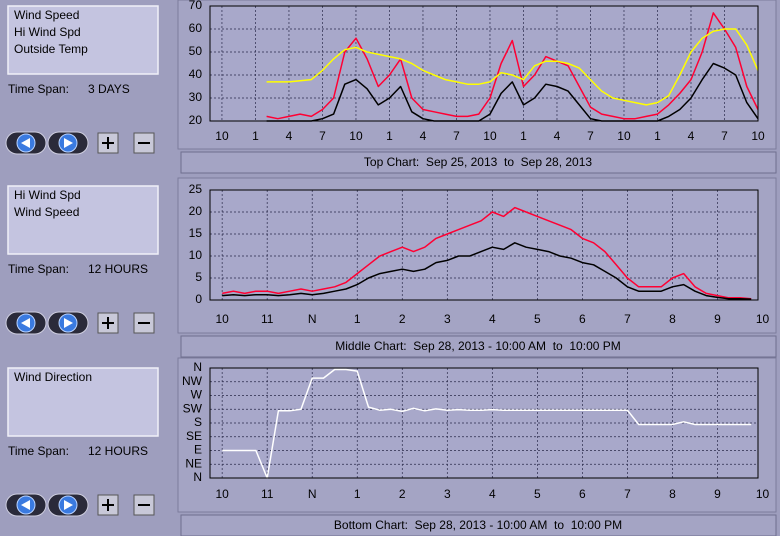 This screenshot has width=780, height=536. What do you see at coordinates (192, 381) in the screenshot?
I see `y-tick-label: NW` at bounding box center [192, 381].